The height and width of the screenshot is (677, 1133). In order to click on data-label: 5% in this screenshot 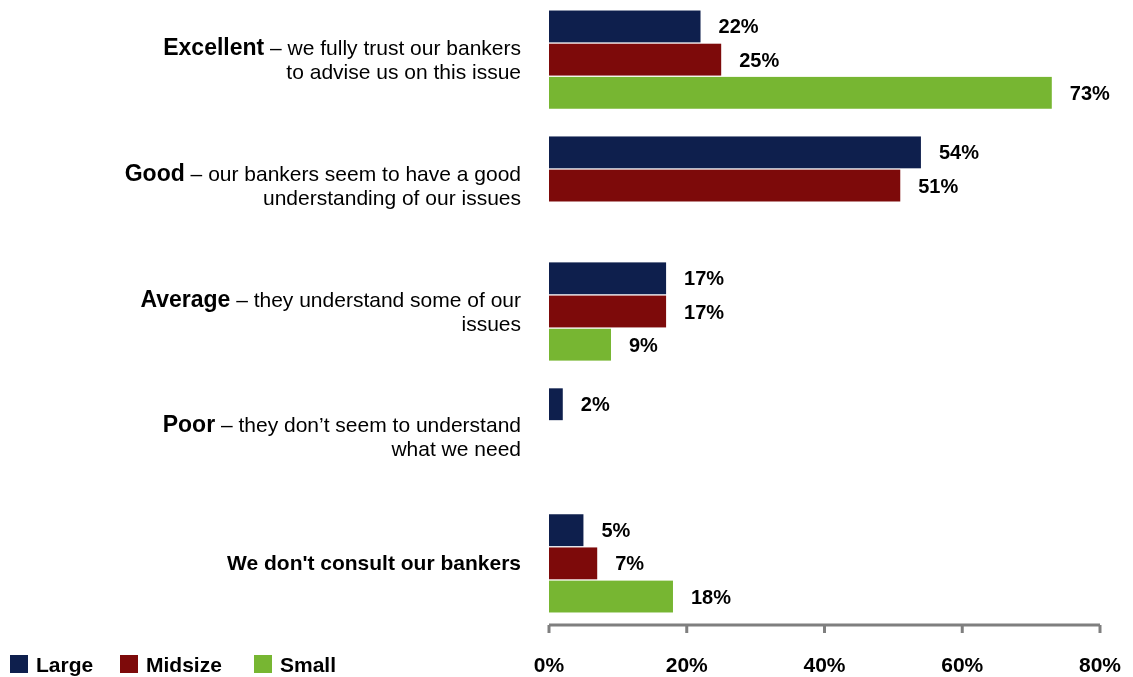, I will do `click(616, 530)`.